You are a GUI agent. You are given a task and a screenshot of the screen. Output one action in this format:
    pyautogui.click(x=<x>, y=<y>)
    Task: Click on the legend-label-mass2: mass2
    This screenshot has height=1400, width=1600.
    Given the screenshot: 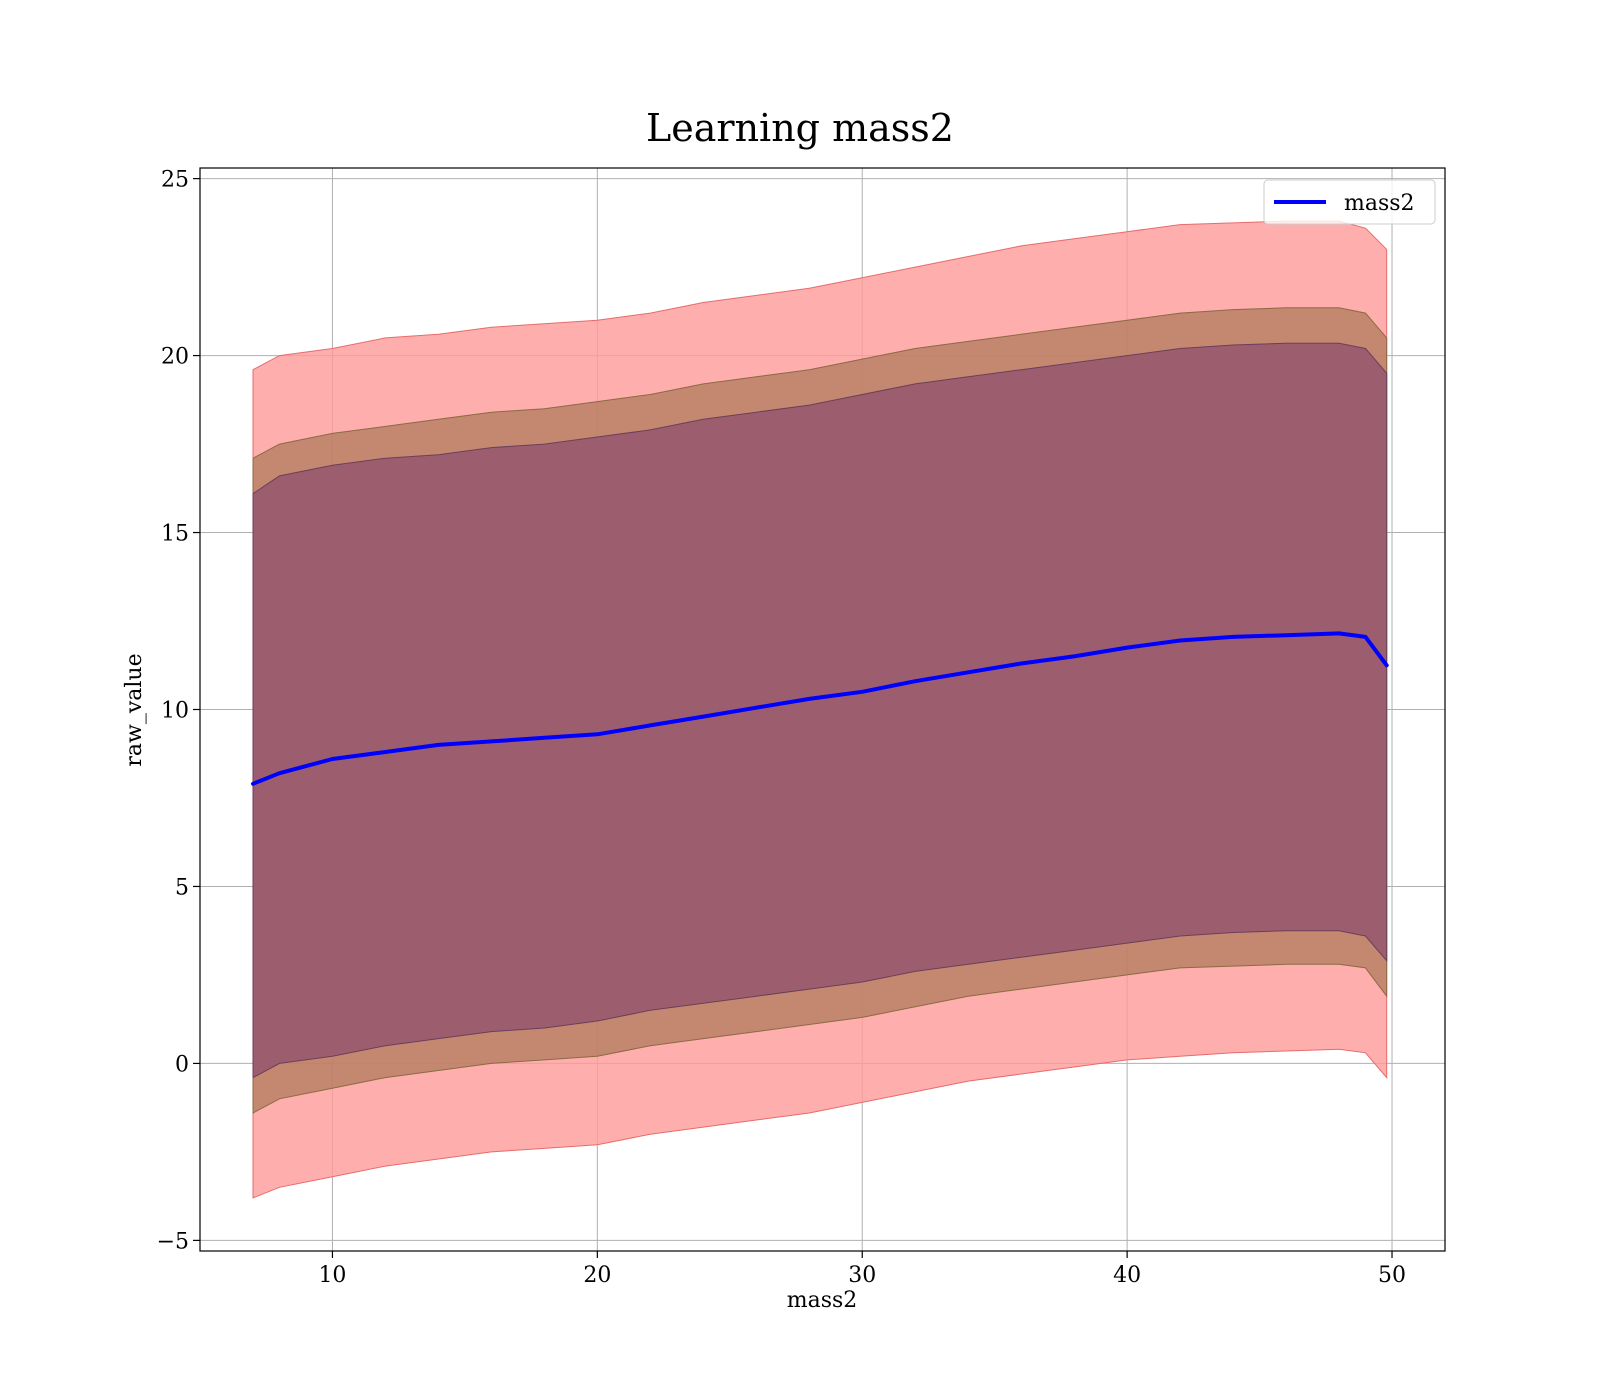 What is the action you would take?
    pyautogui.click(x=1379, y=203)
    